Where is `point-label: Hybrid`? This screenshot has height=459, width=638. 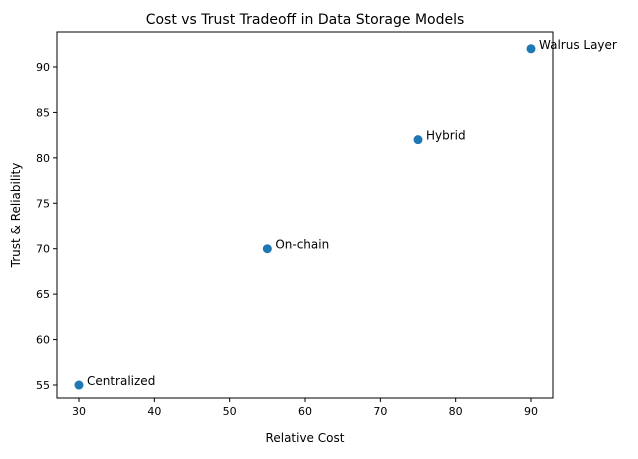
point-label: Hybrid is located at coordinates (446, 136).